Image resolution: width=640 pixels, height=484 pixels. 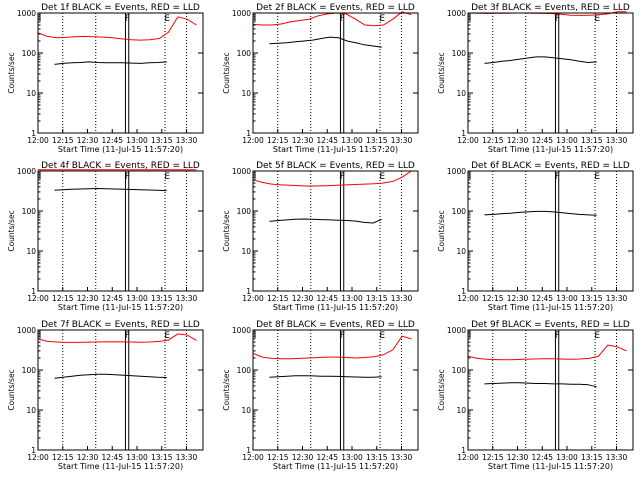 What do you see at coordinates (120, 8) in the screenshot?
I see `panel-title: Det 1f BLACK = Events, RED = LLD` at bounding box center [120, 8].